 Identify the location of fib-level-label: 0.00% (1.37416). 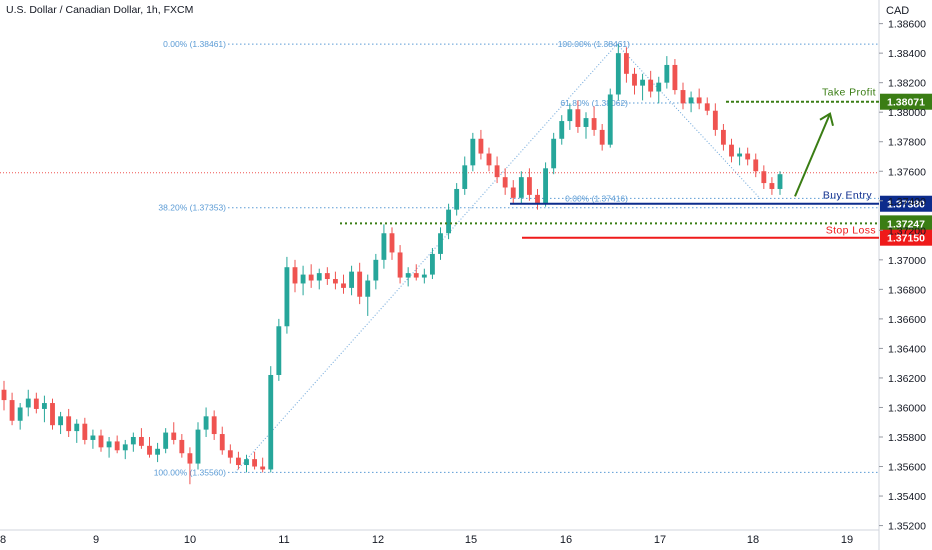
(596, 198).